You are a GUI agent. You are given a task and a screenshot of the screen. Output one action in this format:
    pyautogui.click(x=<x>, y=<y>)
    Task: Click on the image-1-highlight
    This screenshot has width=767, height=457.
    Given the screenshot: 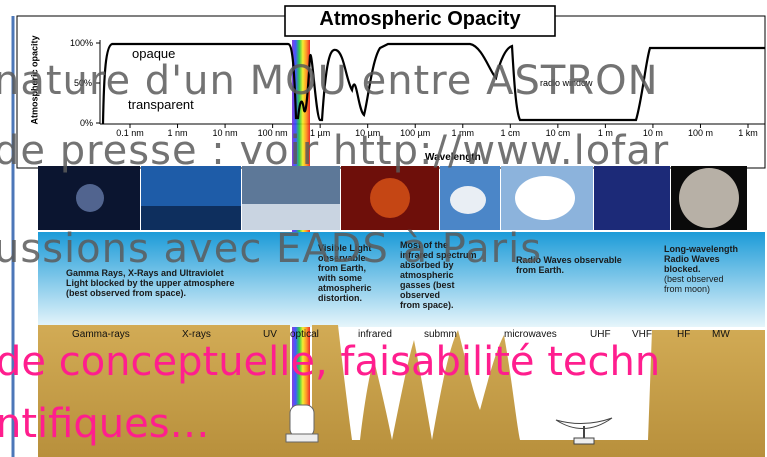 What is the action you would take?
    pyautogui.click(x=90, y=198)
    